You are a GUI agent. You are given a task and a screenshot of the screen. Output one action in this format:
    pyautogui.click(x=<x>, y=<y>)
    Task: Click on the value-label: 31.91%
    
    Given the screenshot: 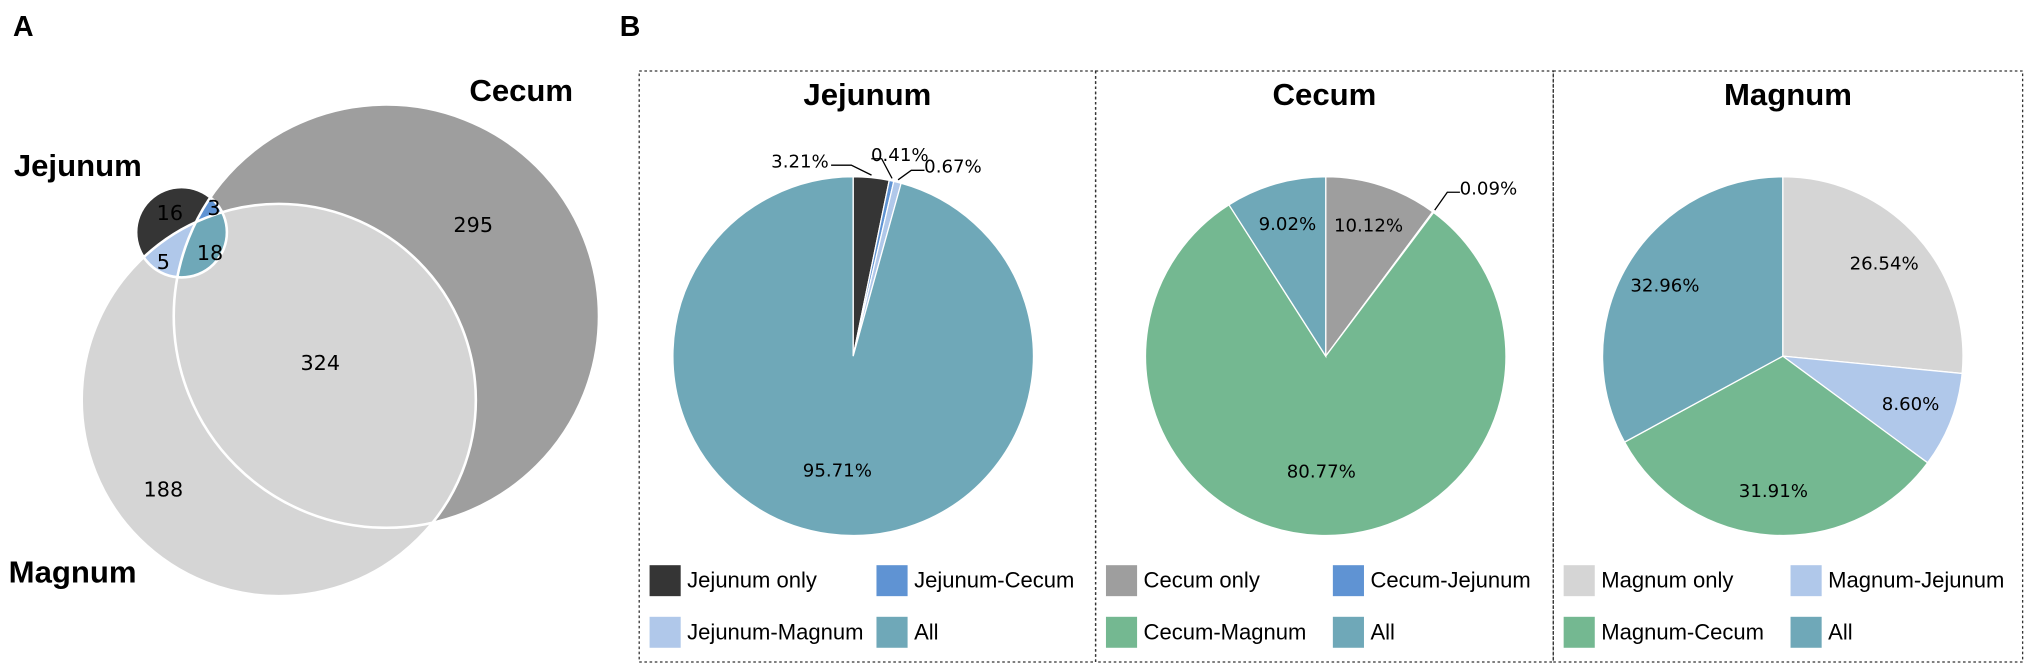 What is the action you would take?
    pyautogui.click(x=1773, y=491)
    